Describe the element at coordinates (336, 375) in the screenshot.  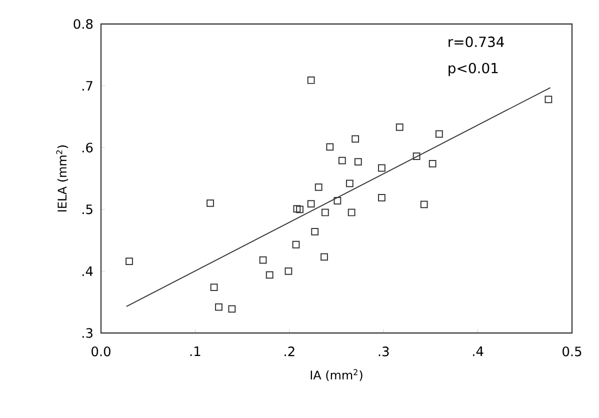
I see `x-axis-title: IA (mm$^{2}$)` at that location.